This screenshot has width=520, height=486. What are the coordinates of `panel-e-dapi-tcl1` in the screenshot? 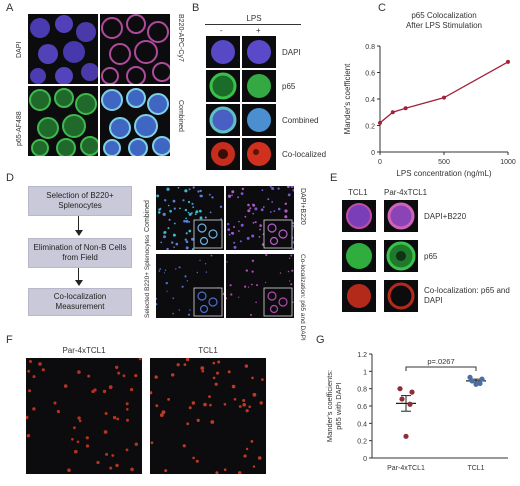 It's located at (359, 216).